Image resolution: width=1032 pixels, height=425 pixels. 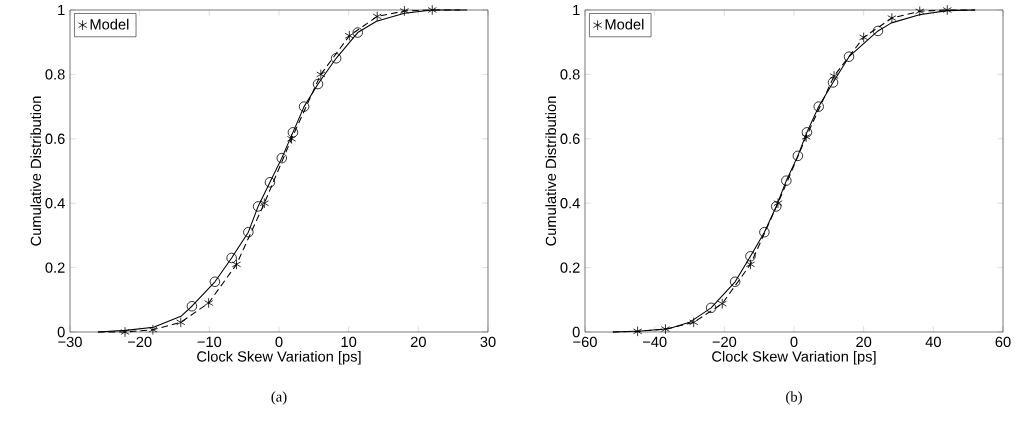 What do you see at coordinates (209, 342) in the screenshot?
I see `x-tick-label: −10` at bounding box center [209, 342].